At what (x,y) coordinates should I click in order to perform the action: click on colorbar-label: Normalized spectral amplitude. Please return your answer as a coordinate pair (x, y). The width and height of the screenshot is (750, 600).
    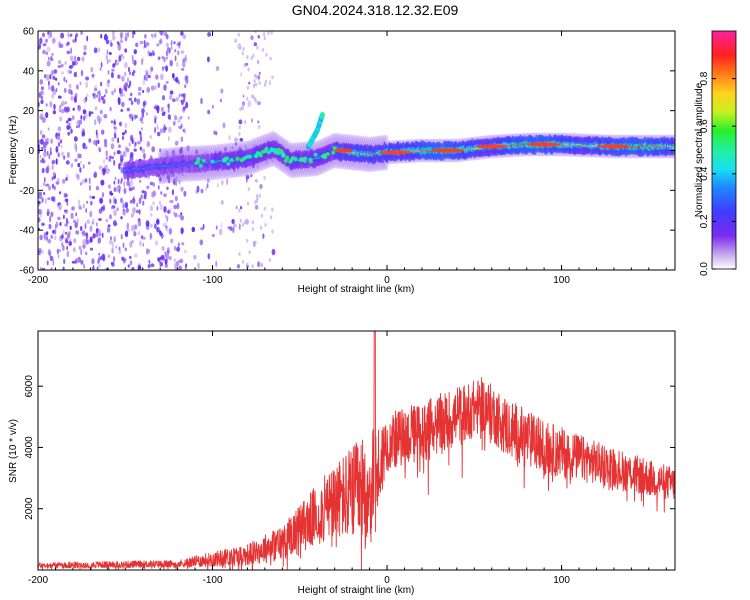
    Looking at the image, I should click on (699, 149).